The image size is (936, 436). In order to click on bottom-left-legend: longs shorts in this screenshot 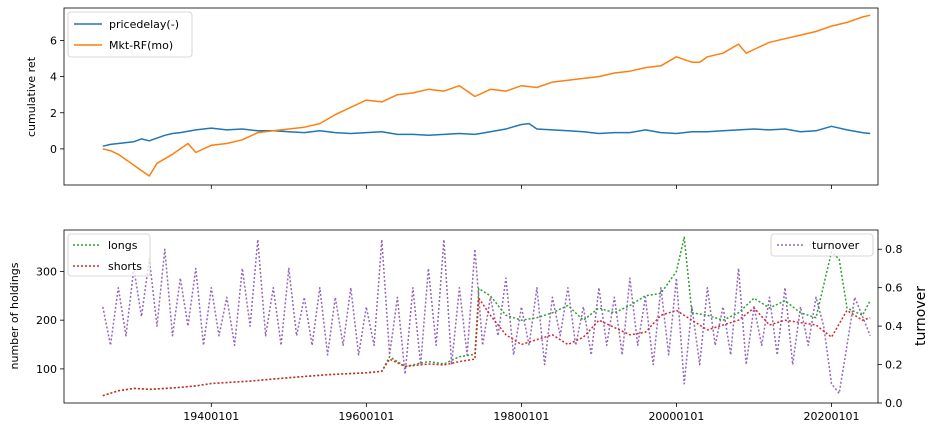, I will do `click(109, 255)`.